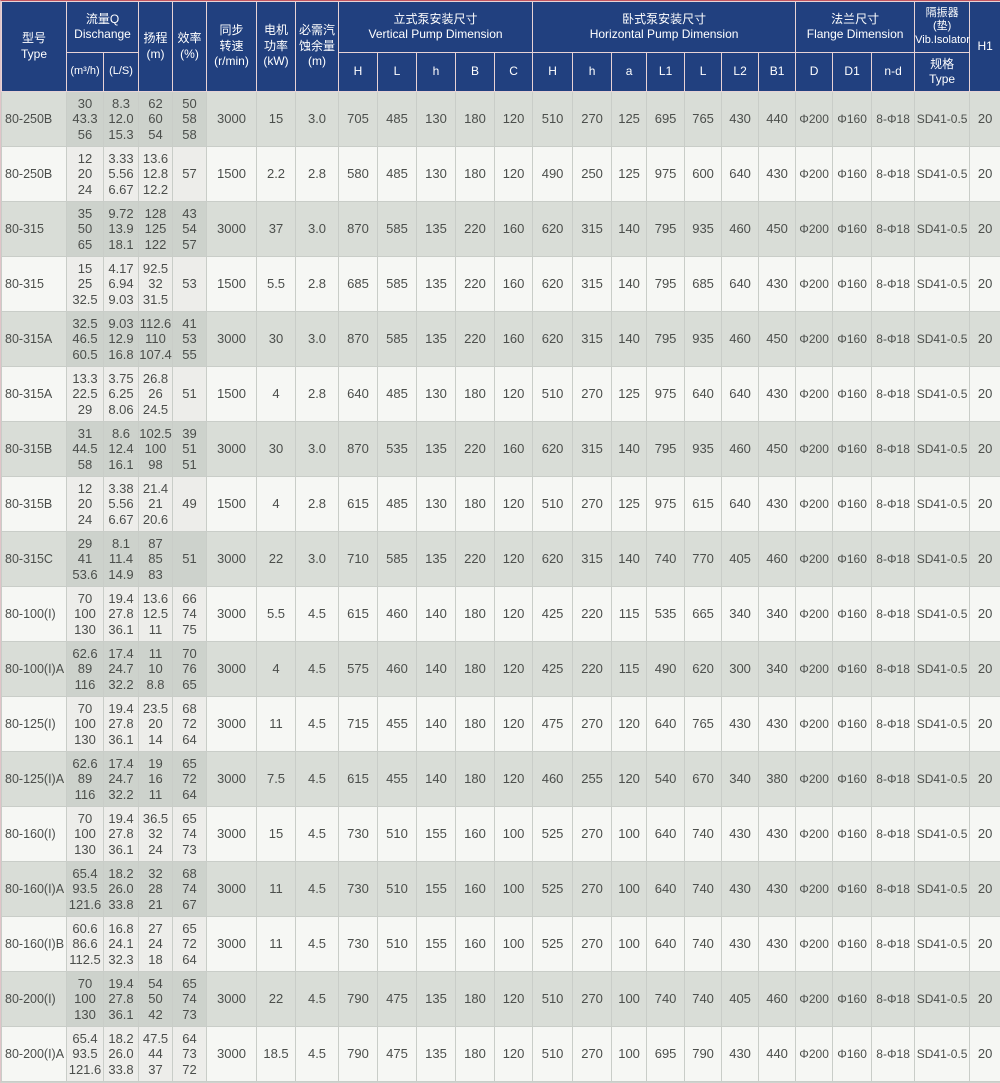  What do you see at coordinates (121, 394) in the screenshot?
I see `cell-ls: 3.75 6.25 8.06` at bounding box center [121, 394].